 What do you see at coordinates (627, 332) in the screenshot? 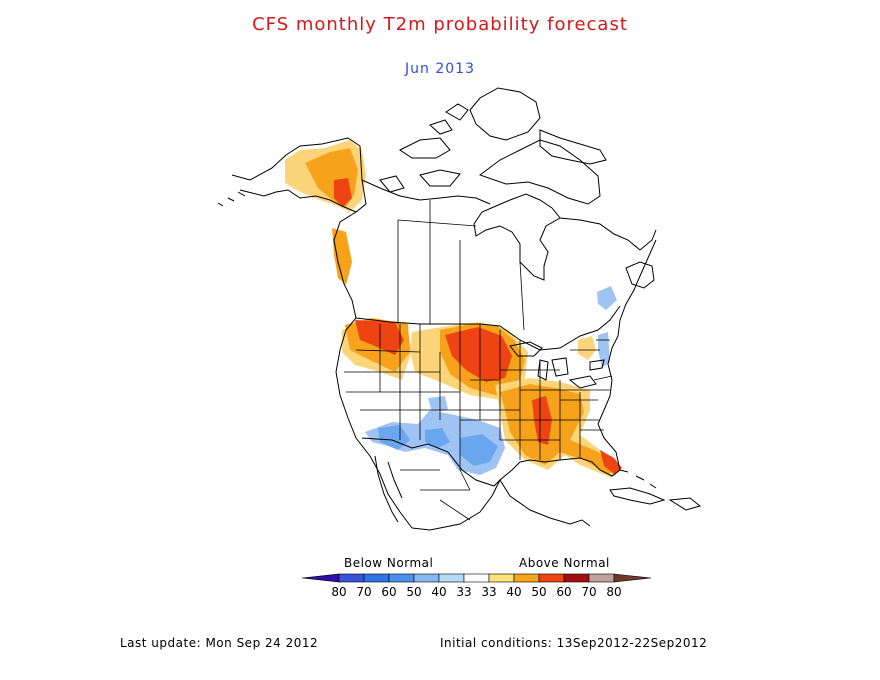
I see `atlantic-coast` at bounding box center [627, 332].